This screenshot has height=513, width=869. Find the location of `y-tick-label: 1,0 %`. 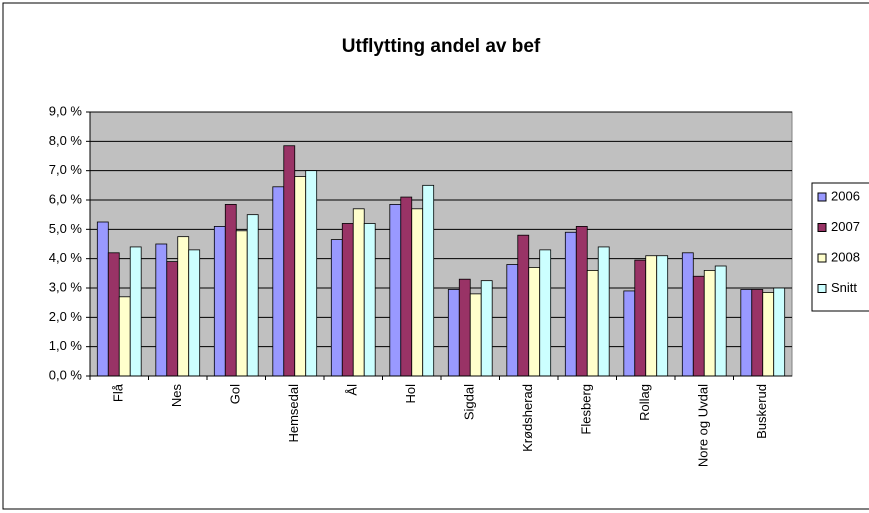

y-tick-label: 1,0 % is located at coordinates (66, 345).